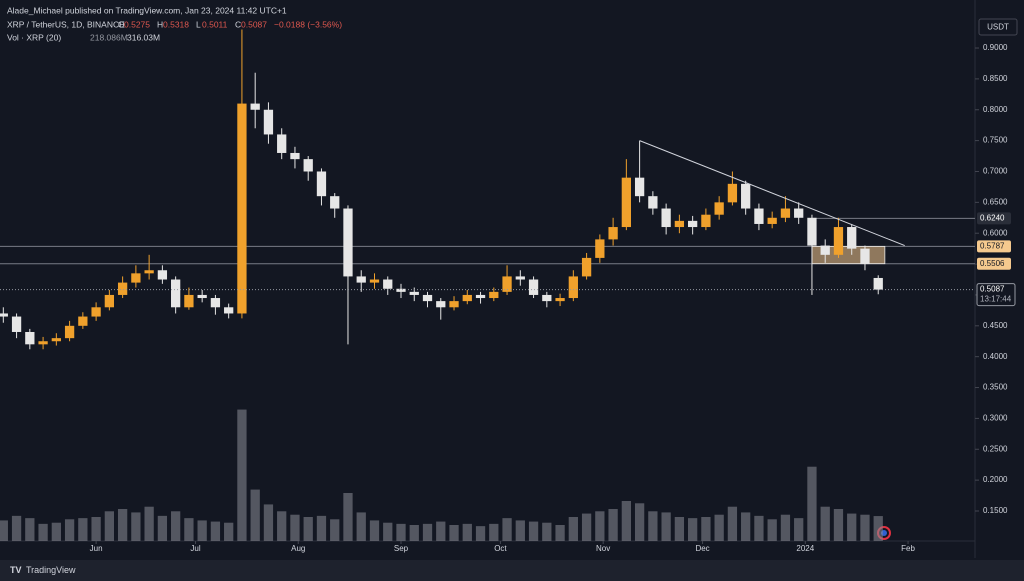 This screenshot has width=1024, height=581. What do you see at coordinates (772, 193) in the screenshot?
I see `trendline` at bounding box center [772, 193].